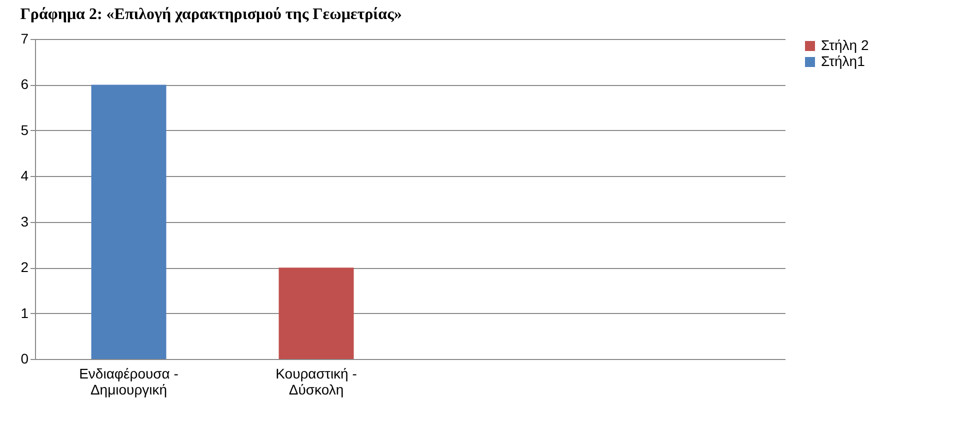 The height and width of the screenshot is (443, 976). I want to click on chart-title: Γράφημα 2: «Επιλογή χαρακτηρισμού της Γεωμετρίας», so click(211, 14).